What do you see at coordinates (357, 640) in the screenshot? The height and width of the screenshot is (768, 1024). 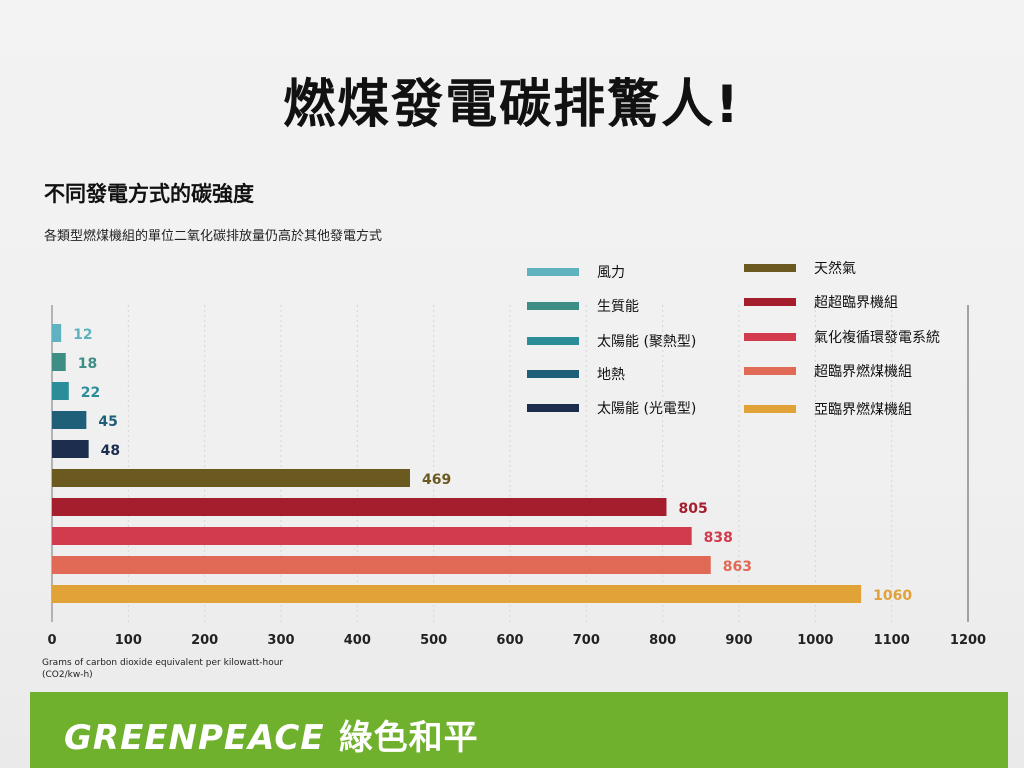 I see `x-tick-label: 400` at bounding box center [357, 640].